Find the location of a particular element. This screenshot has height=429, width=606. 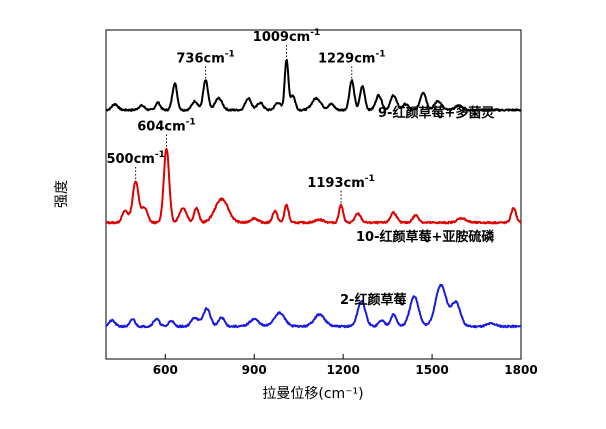

y-axis-title: 强度 is located at coordinates (62, 194).